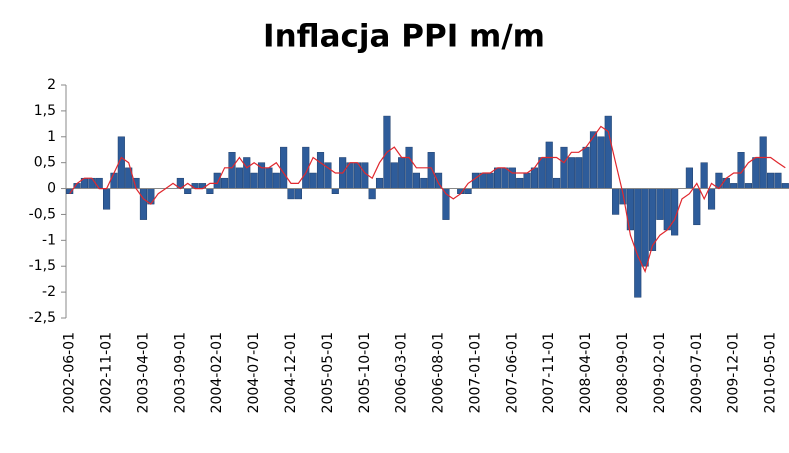 The width and height of the screenshot is (789, 453). What do you see at coordinates (623, 372) in the screenshot?
I see `x-tick-label: 2008-09-01` at bounding box center [623, 372].